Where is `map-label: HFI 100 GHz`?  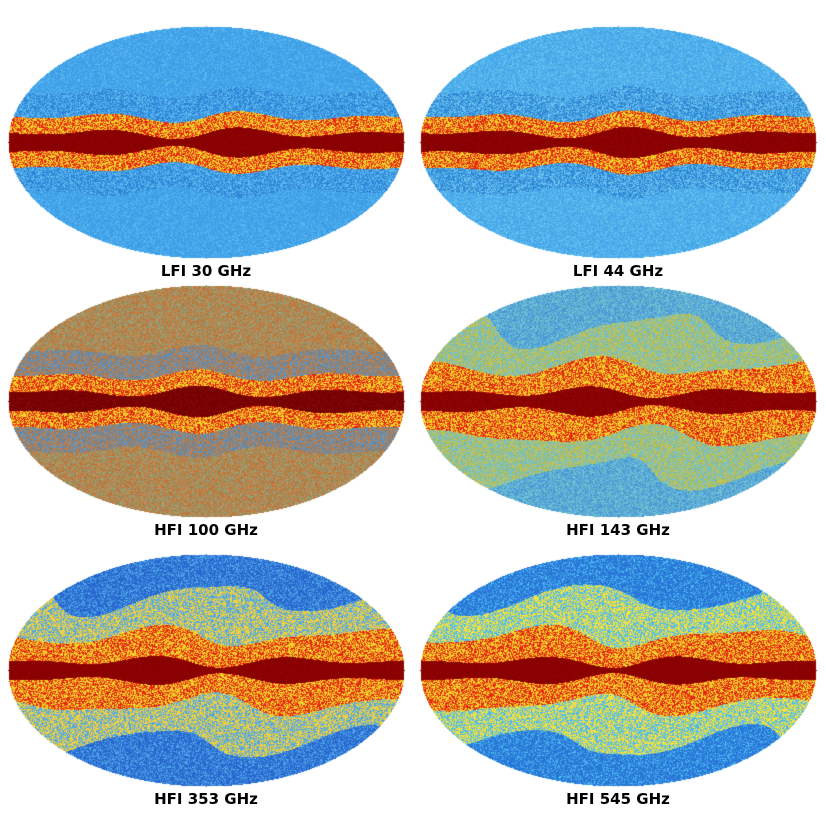 map-label: HFI 100 GHz is located at coordinates (206, 530).